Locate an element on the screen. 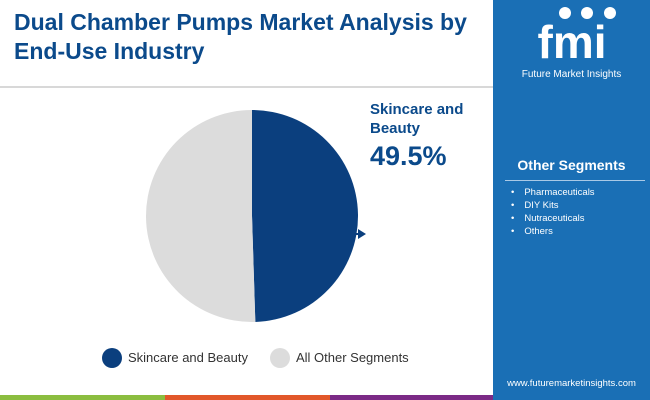 The height and width of the screenshot is (400, 650). svg-text: fmi is located at coordinates (572, 39).